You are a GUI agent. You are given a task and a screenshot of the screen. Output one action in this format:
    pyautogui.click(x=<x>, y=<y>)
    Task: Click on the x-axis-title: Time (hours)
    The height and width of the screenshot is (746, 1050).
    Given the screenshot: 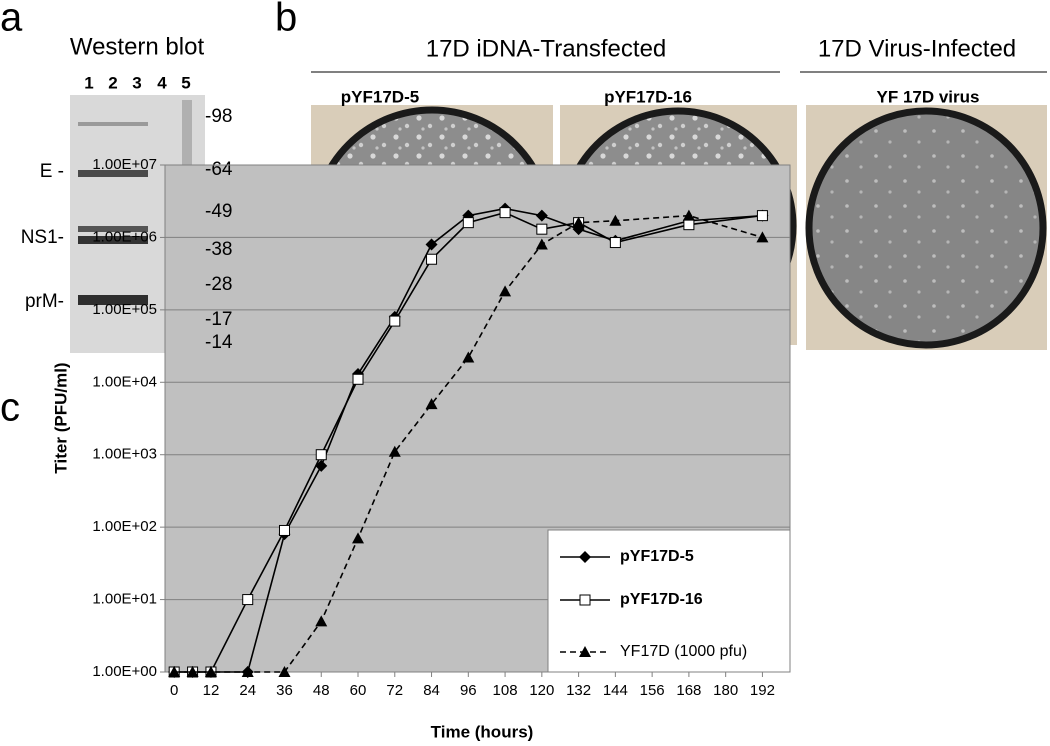 What is the action you would take?
    pyautogui.click(x=482, y=731)
    